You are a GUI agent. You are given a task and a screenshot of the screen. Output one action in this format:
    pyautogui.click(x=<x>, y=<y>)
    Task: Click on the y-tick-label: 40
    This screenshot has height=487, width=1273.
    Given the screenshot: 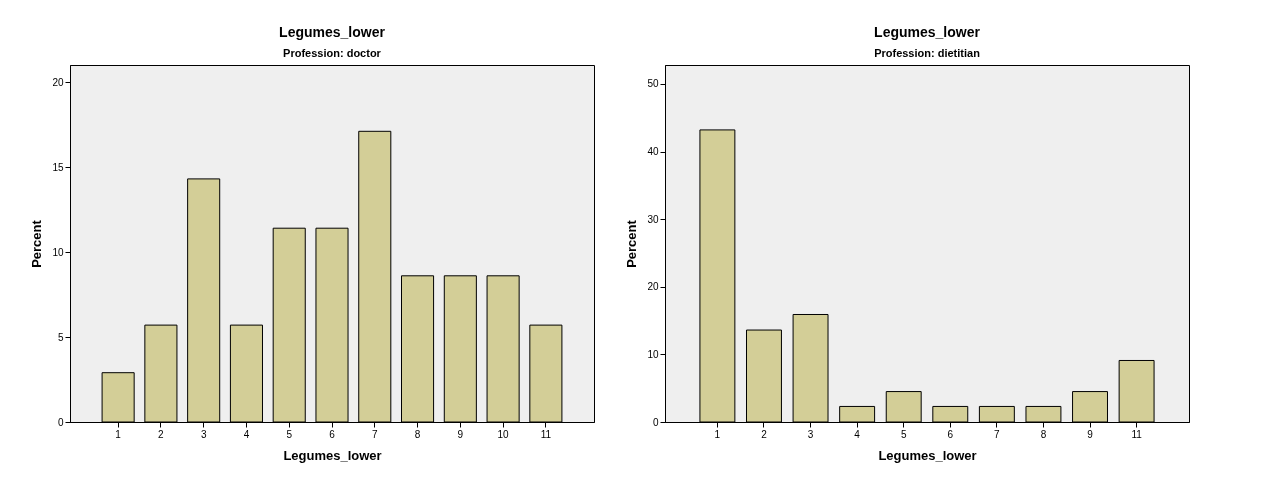 What is the action you would take?
    pyautogui.click(x=653, y=152)
    